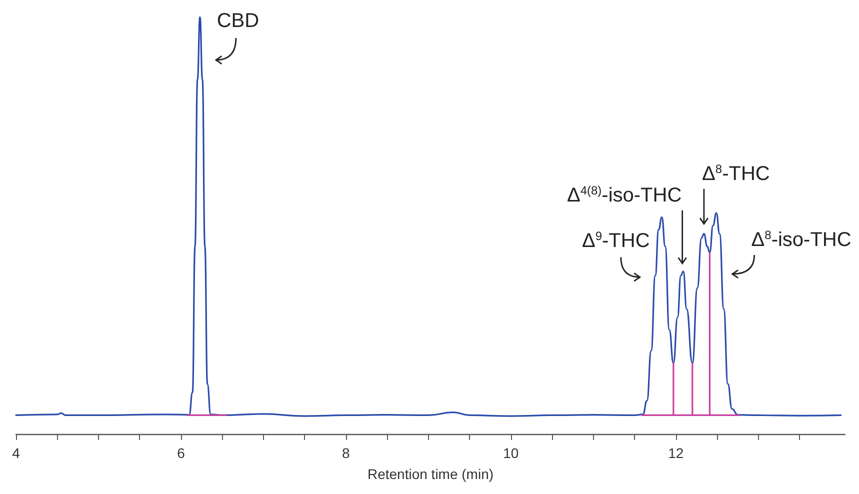 This screenshot has width=859, height=494. What do you see at coordinates (430, 474) in the screenshot?
I see `x-axis-title: Retention time (min)` at bounding box center [430, 474].